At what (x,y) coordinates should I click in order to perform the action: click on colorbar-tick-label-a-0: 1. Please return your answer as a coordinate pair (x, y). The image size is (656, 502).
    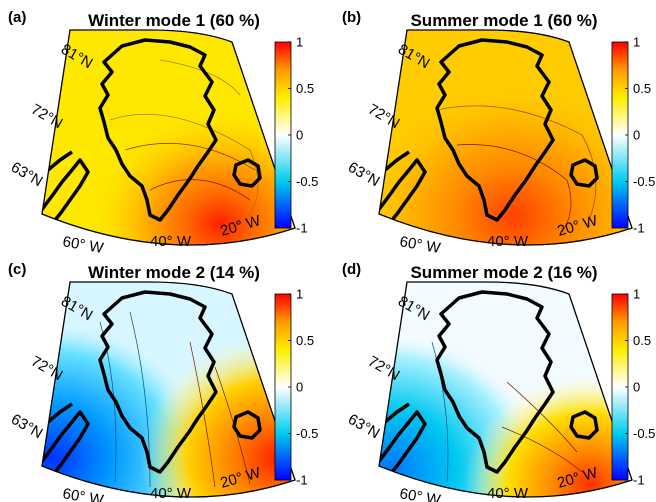
    Looking at the image, I should click on (299, 42).